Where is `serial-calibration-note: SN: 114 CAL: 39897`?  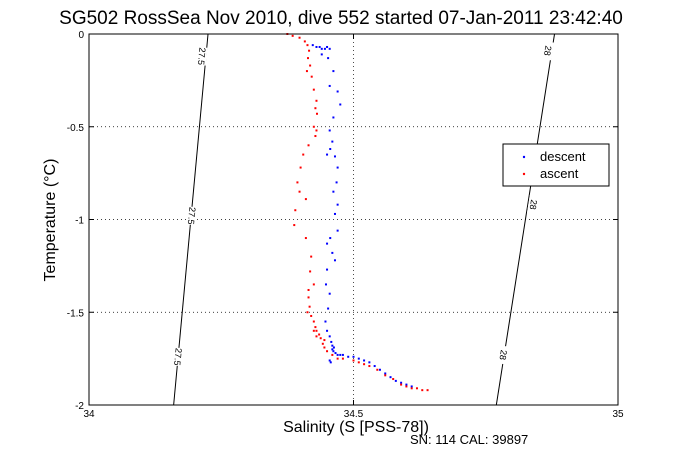 serial-calibration-note: SN: 114 CAL: 39897 is located at coordinates (469, 439).